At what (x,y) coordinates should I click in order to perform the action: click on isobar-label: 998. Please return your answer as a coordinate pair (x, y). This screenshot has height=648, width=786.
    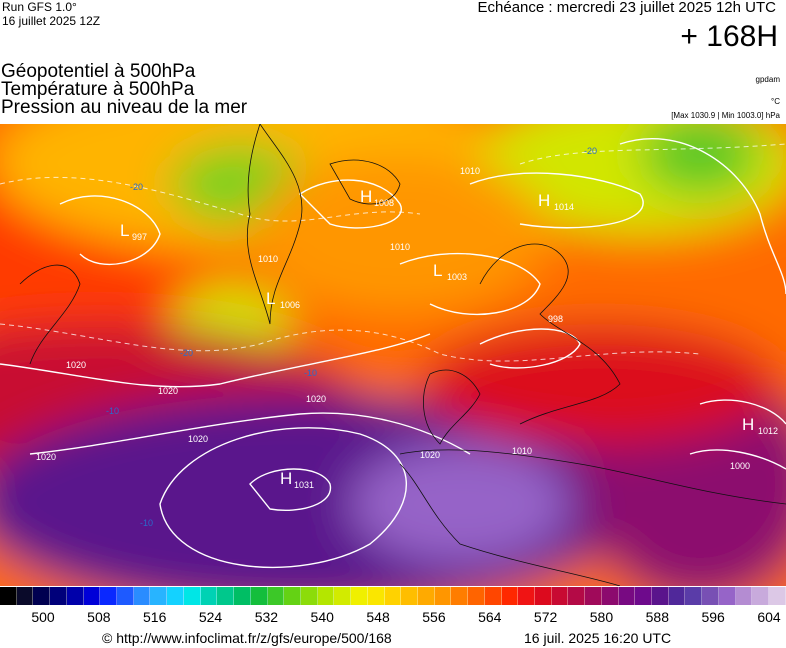
    Looking at the image, I should click on (555, 319).